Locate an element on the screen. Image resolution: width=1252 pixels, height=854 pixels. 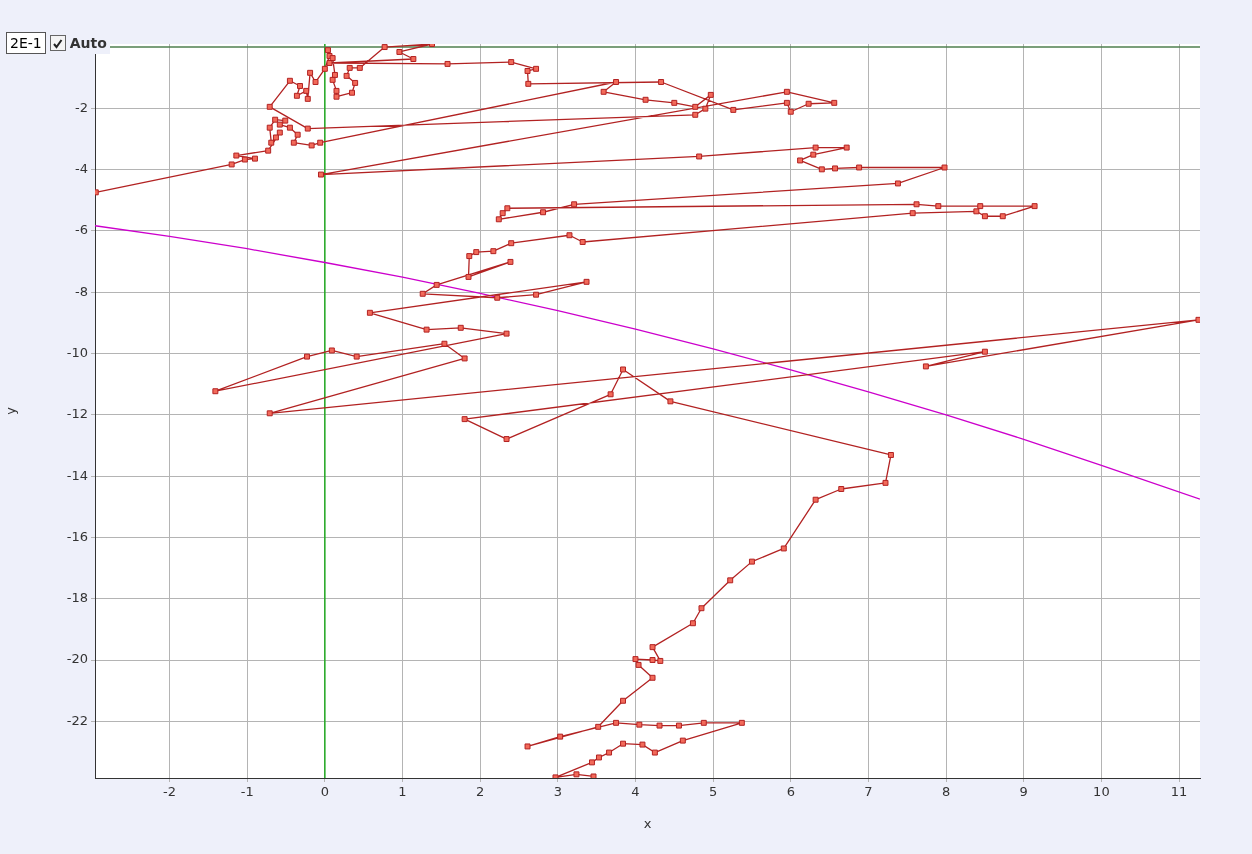
x-axis-title: x is located at coordinates (647, 823).